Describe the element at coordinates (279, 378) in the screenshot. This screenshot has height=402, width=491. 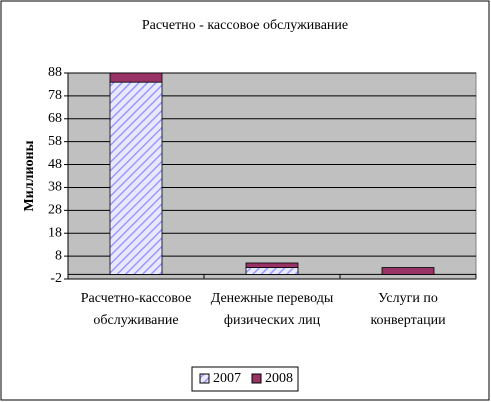
I see `legend-label: 2008` at that location.